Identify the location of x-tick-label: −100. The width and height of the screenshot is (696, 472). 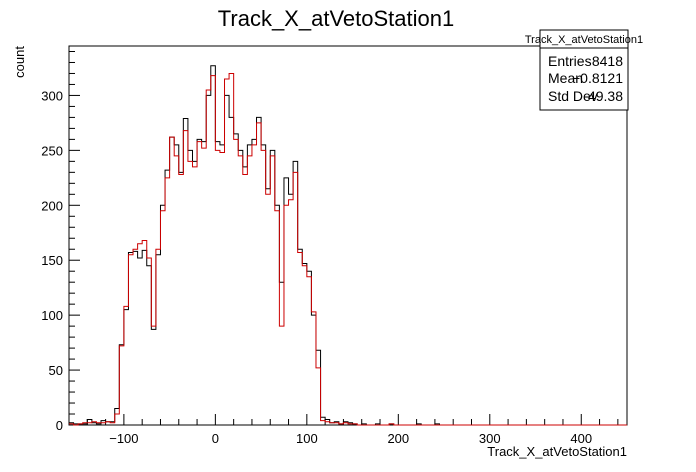
(123, 438).